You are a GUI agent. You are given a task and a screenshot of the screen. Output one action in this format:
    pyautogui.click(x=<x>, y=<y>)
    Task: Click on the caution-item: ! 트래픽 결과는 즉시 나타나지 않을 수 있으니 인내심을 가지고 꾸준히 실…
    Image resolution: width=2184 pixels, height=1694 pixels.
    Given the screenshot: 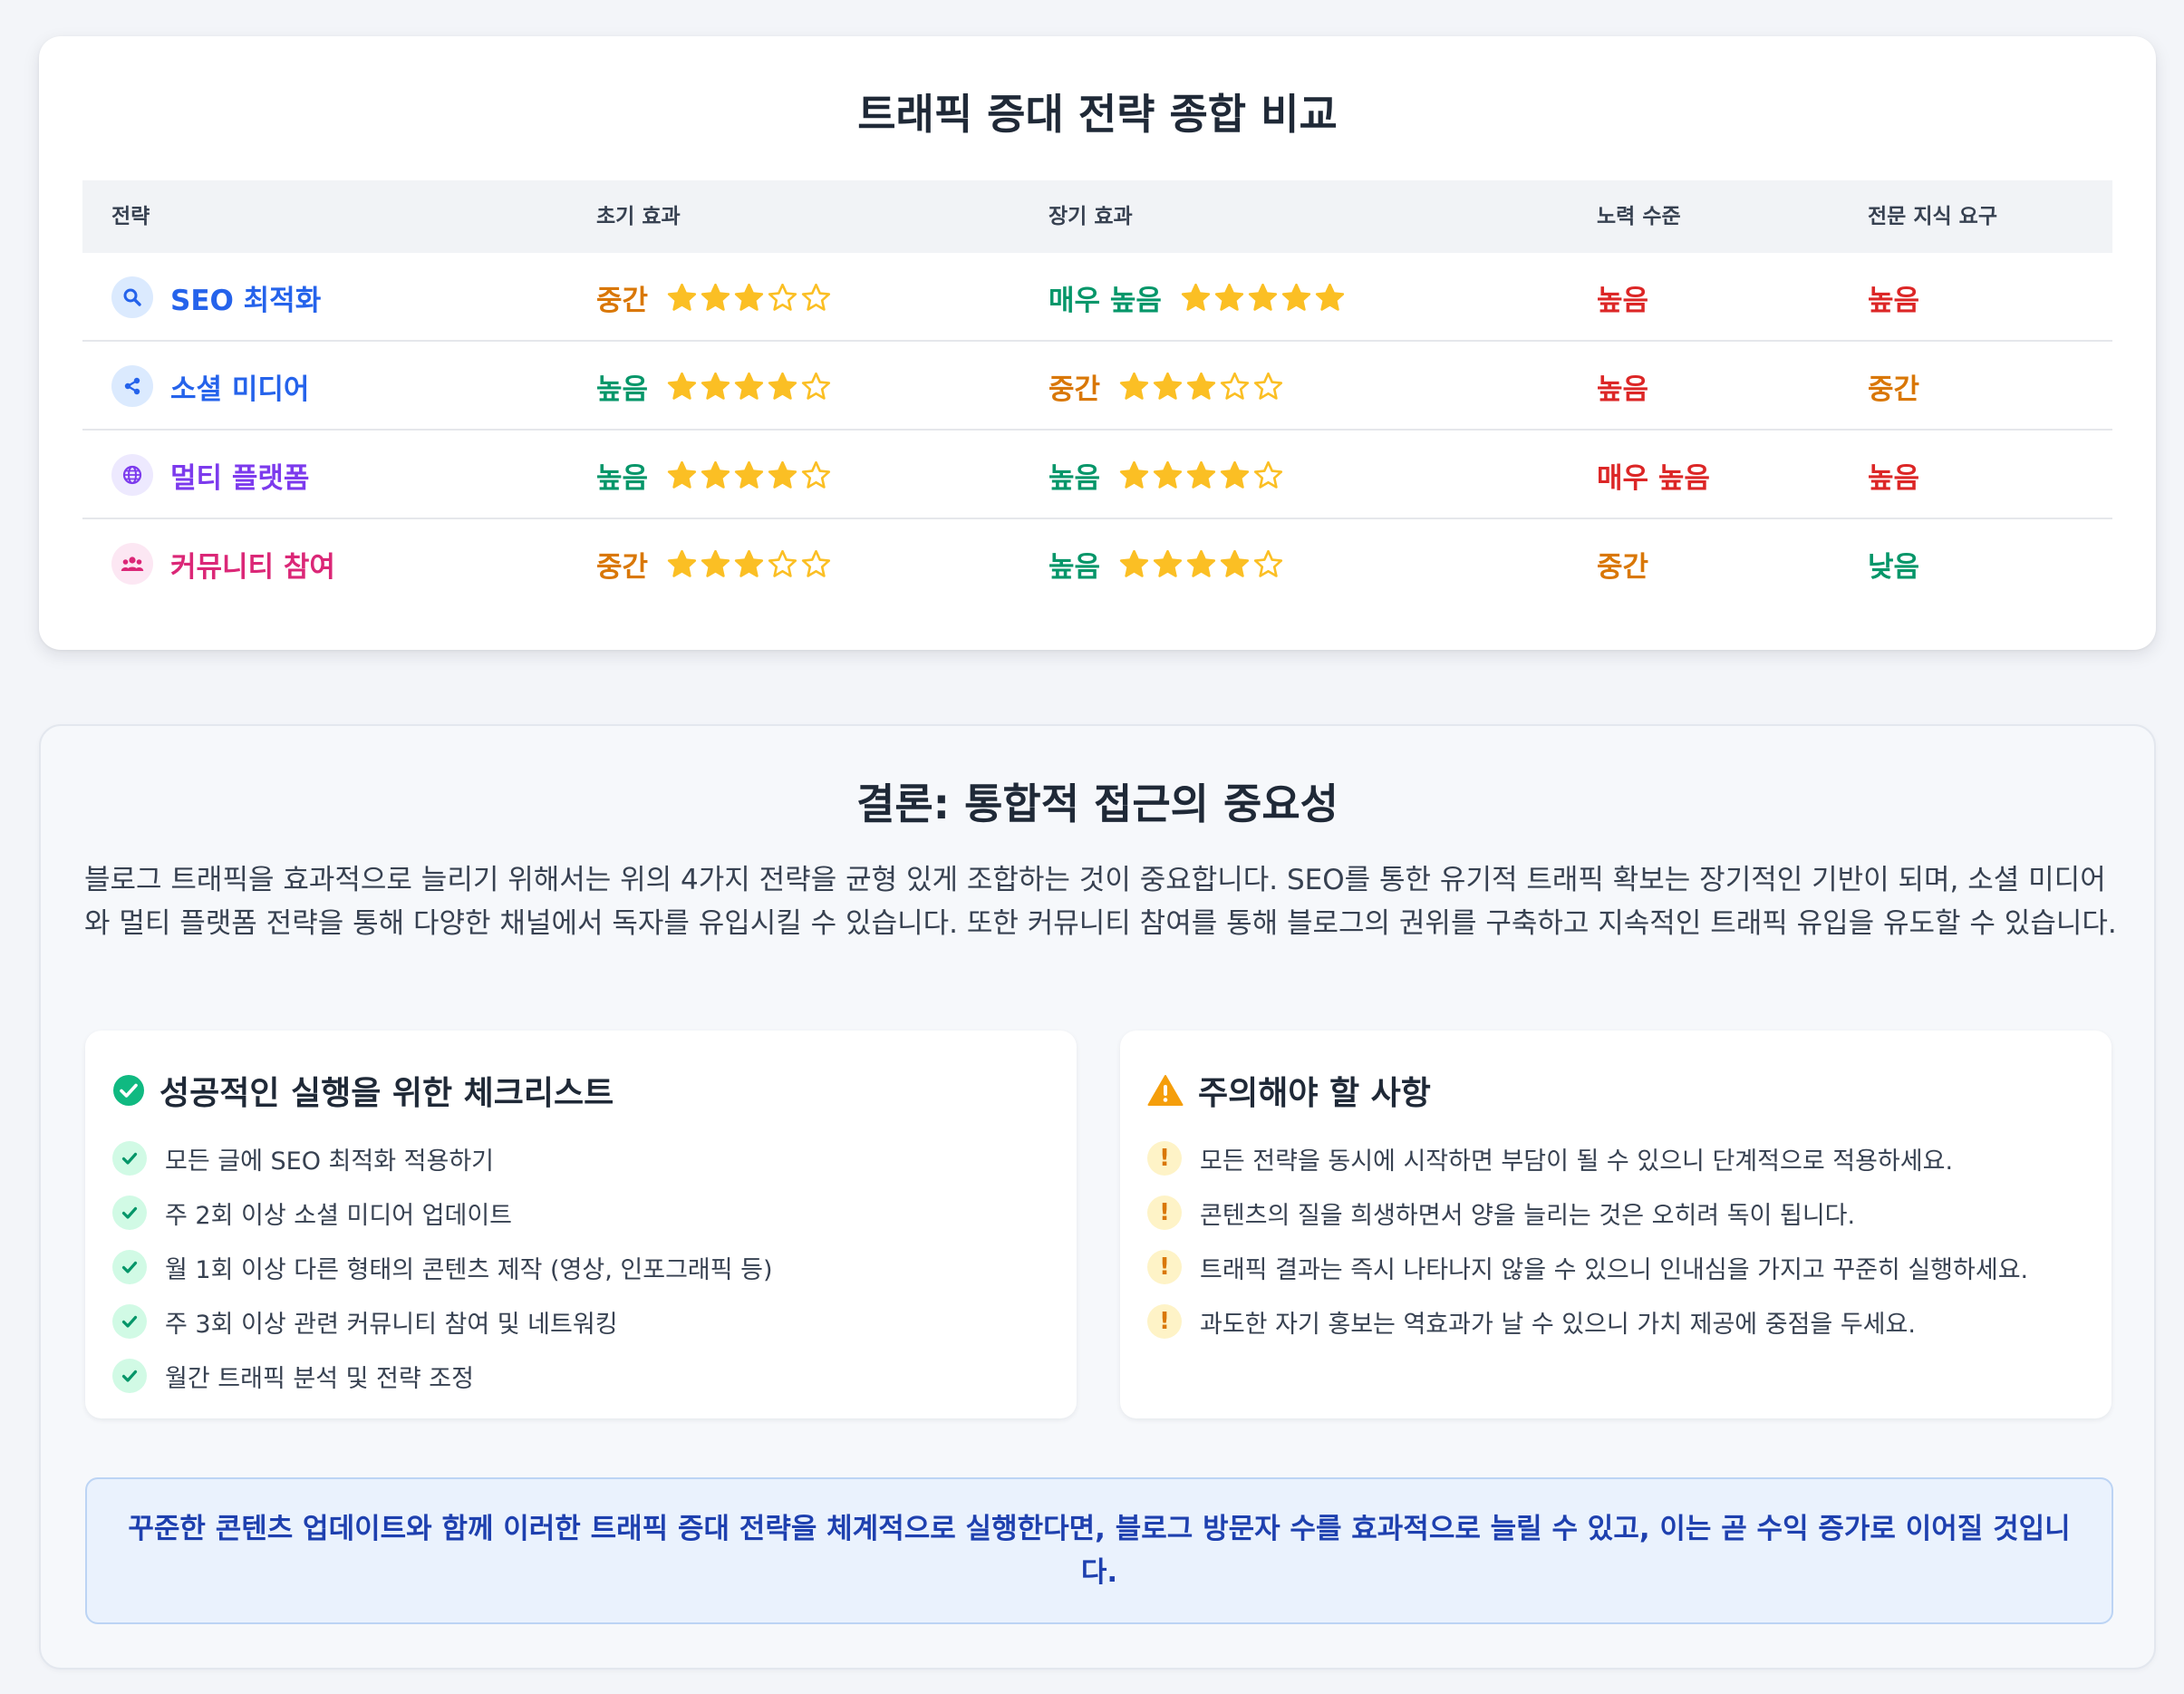 What is the action you would take?
    pyautogui.click(x=1620, y=1267)
    